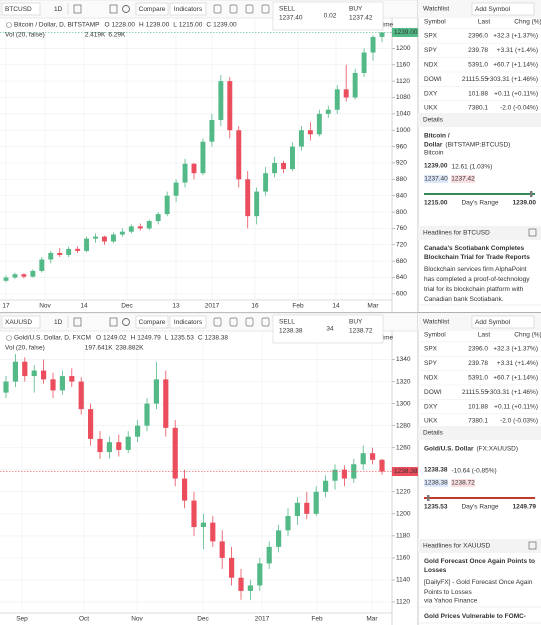 This screenshot has height=625, width=541. Describe the element at coordinates (477, 257) in the screenshot. I see `text-line: Blockchain Trial for Trade Reports` at that location.